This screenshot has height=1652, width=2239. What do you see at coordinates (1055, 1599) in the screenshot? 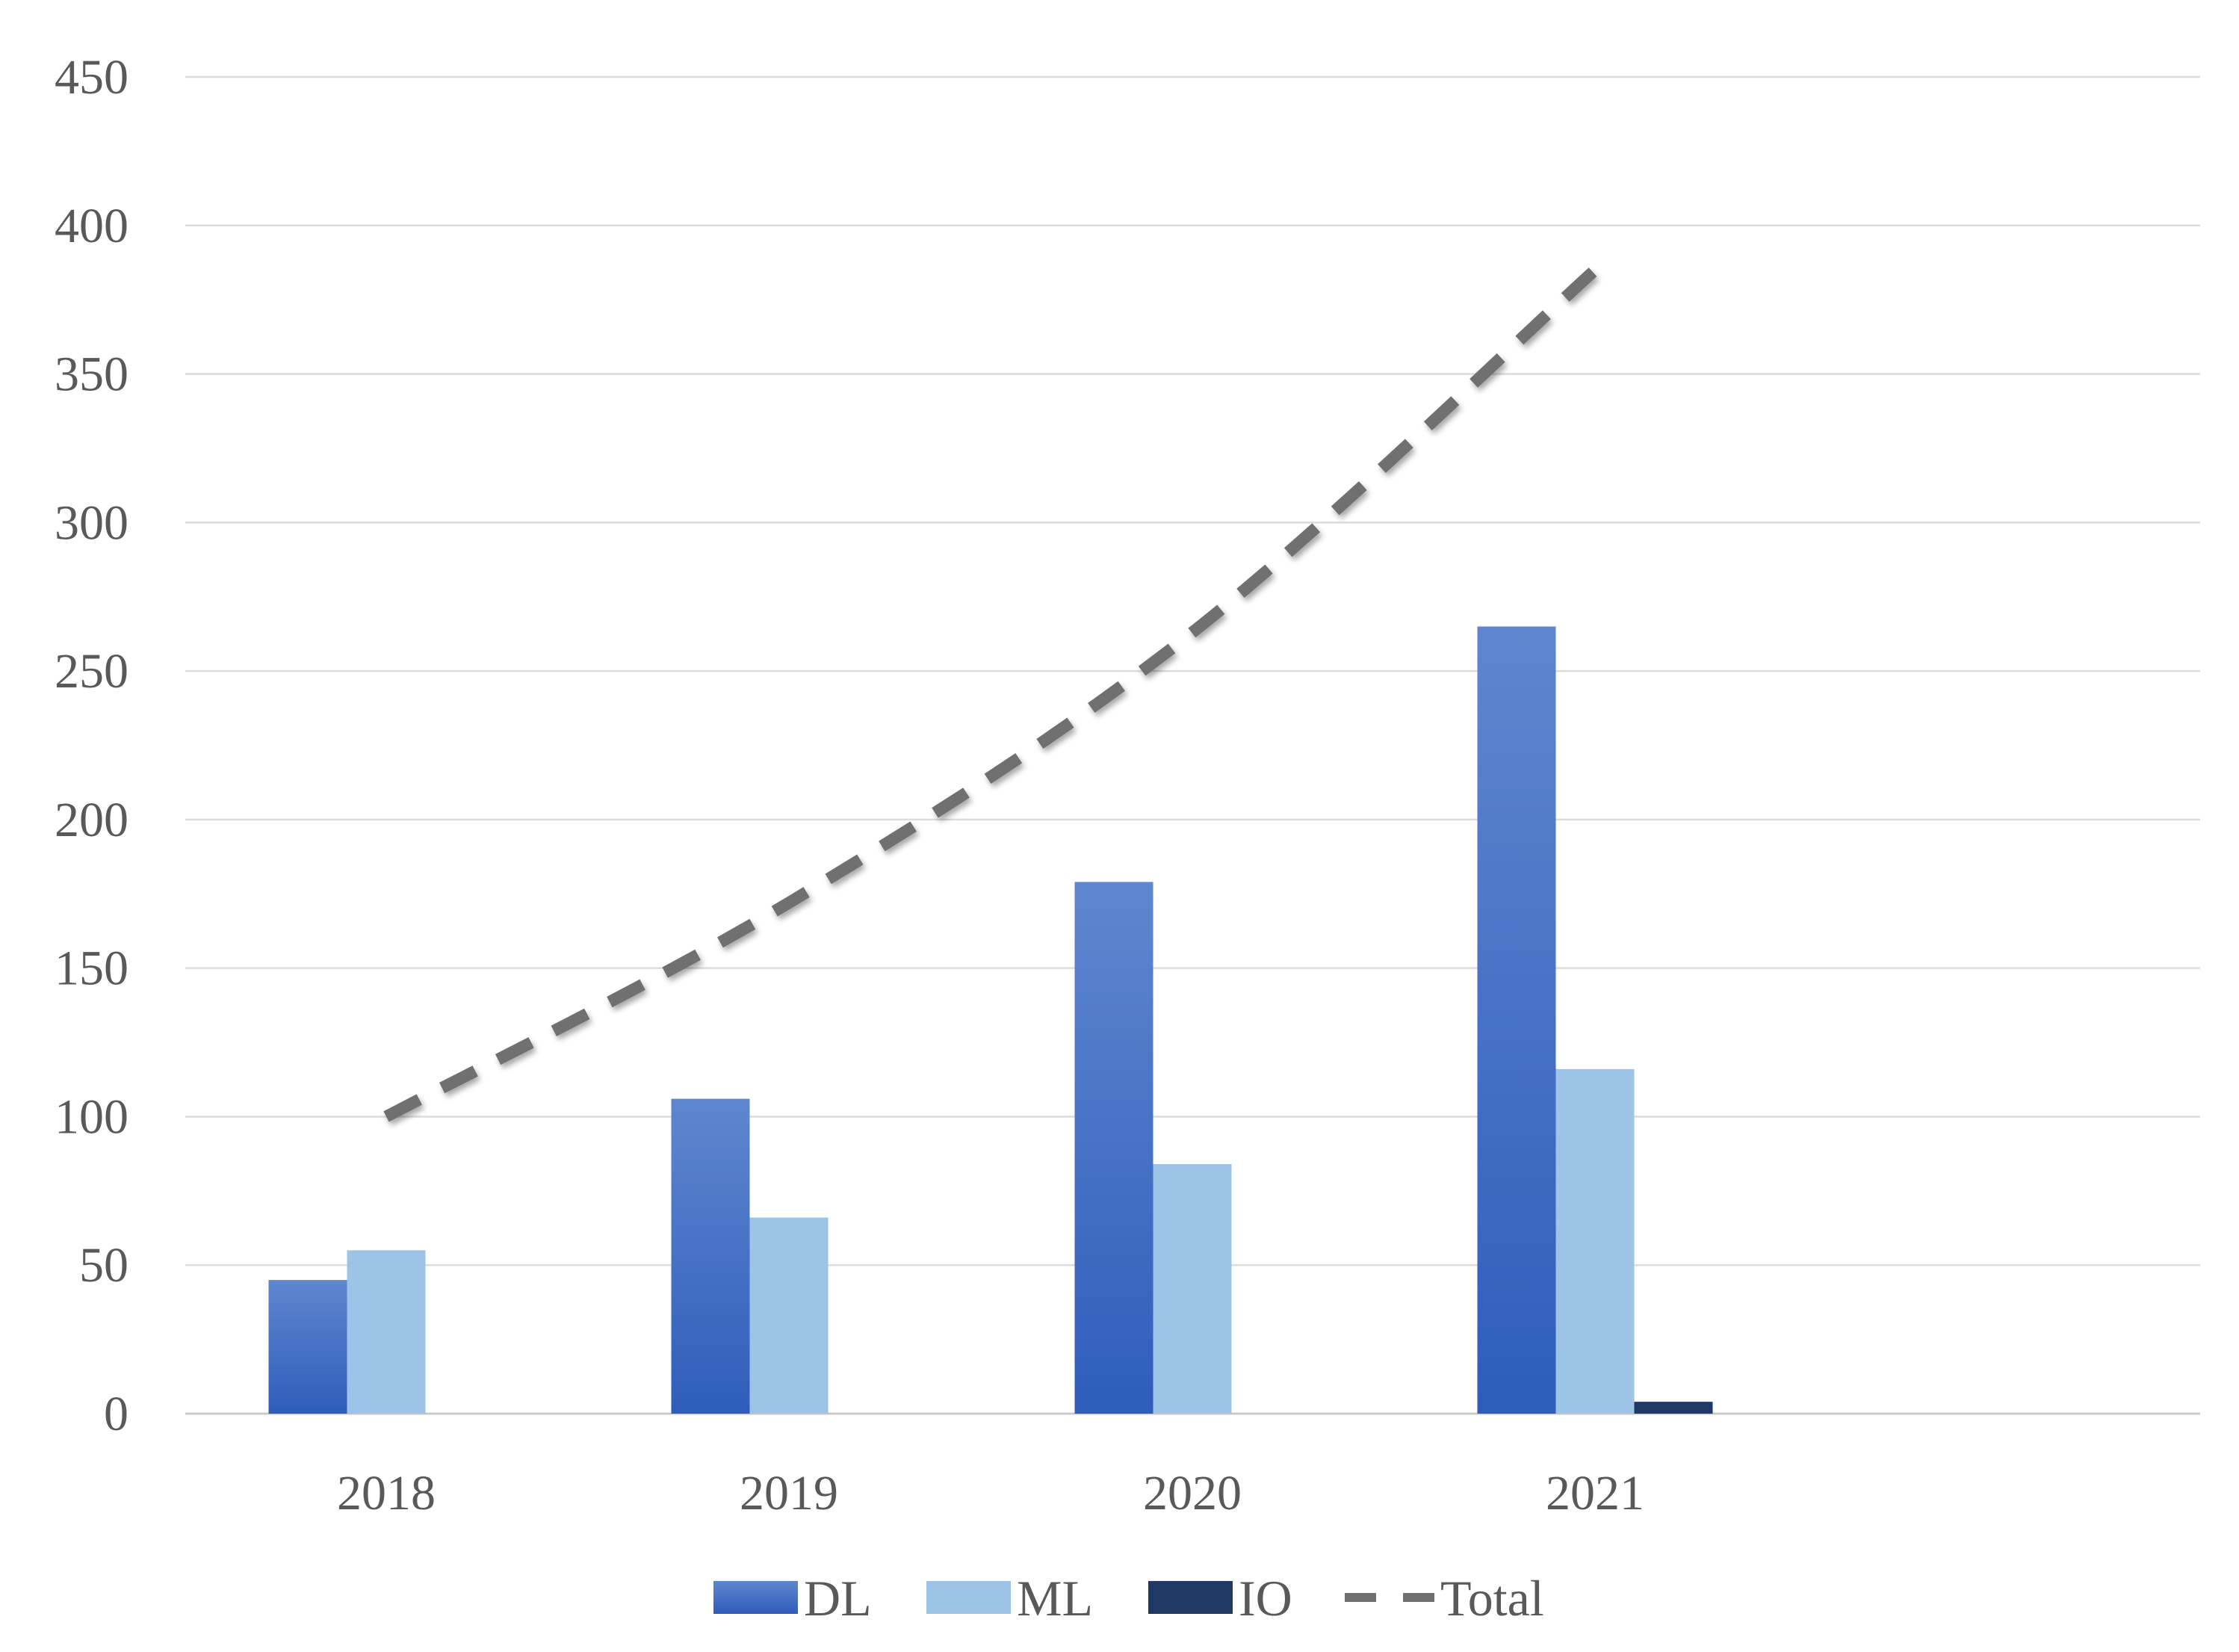
I see `legend-label-ml: ML` at bounding box center [1055, 1599].